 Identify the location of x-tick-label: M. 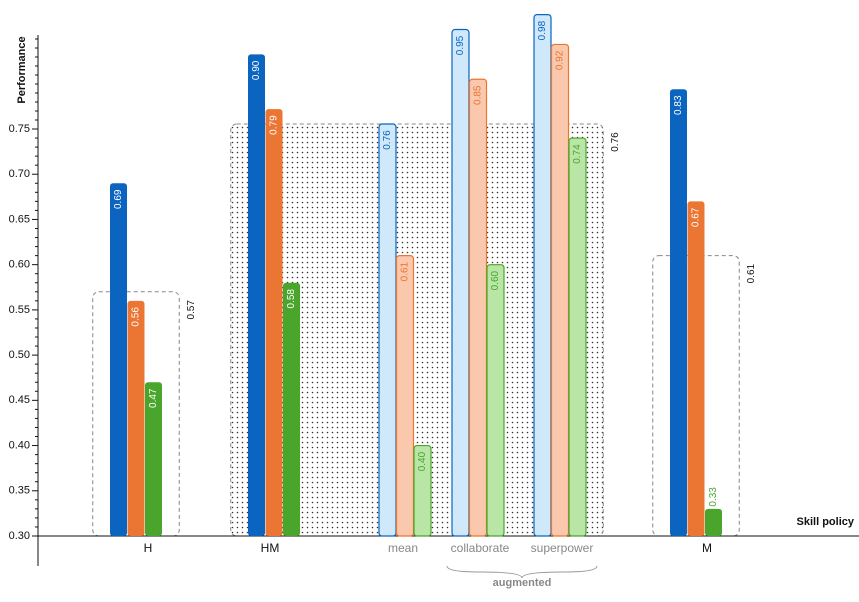
(707, 548).